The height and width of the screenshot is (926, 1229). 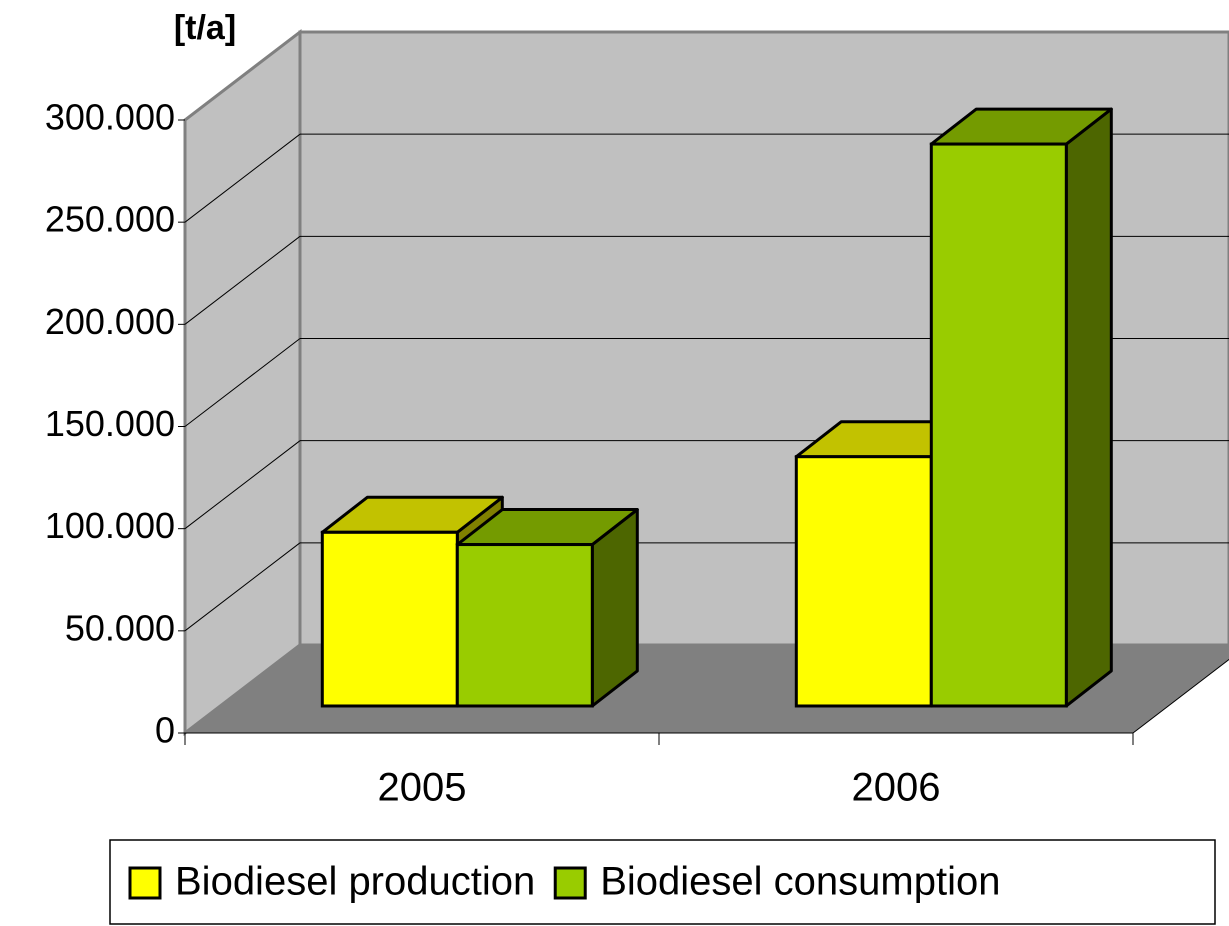 I want to click on y-tick-label: 0, so click(x=165, y=730).